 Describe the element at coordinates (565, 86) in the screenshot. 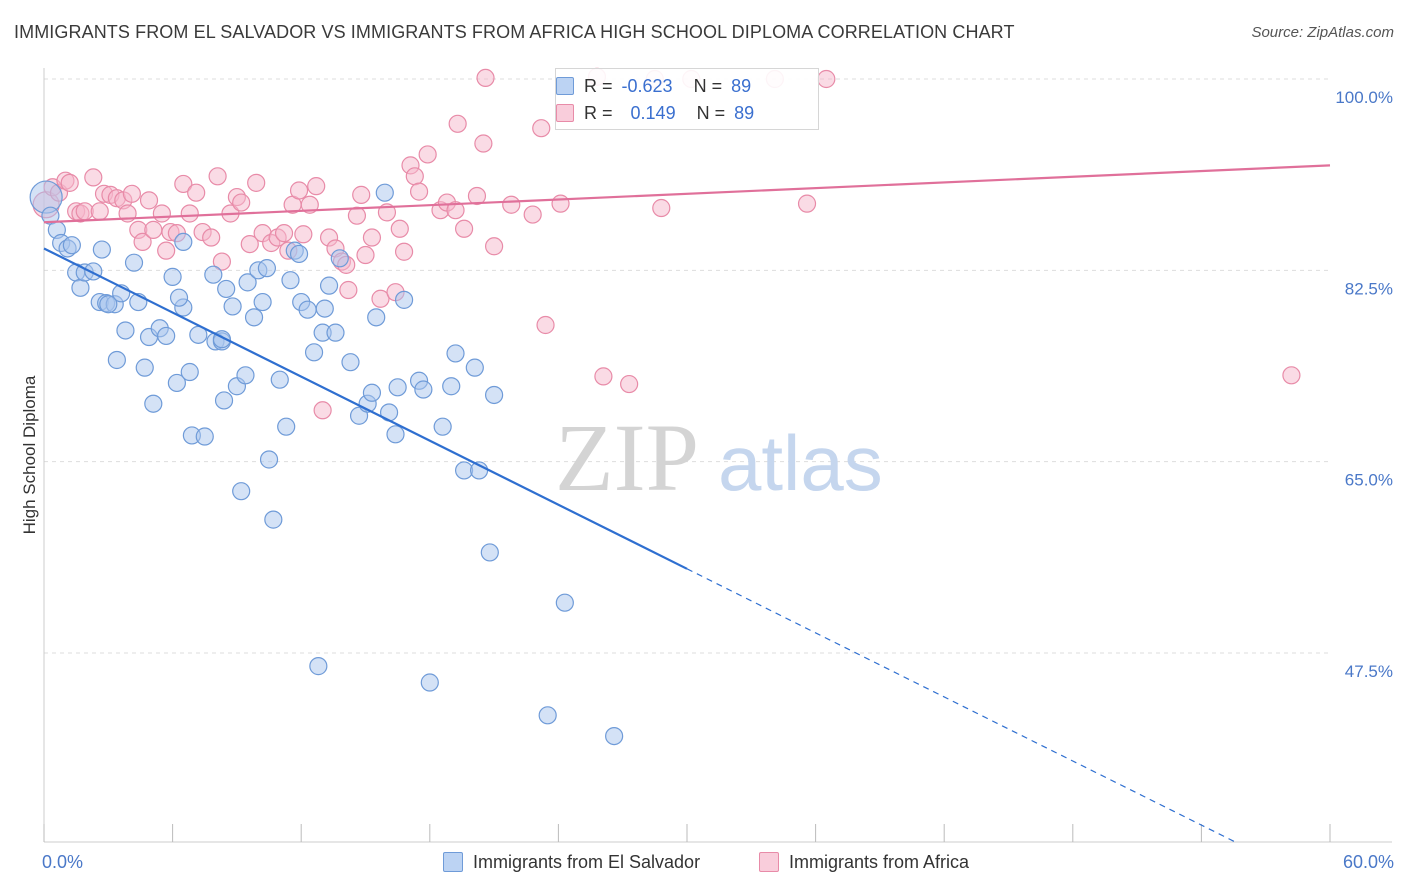

I see `legend-swatch-blue` at that location.